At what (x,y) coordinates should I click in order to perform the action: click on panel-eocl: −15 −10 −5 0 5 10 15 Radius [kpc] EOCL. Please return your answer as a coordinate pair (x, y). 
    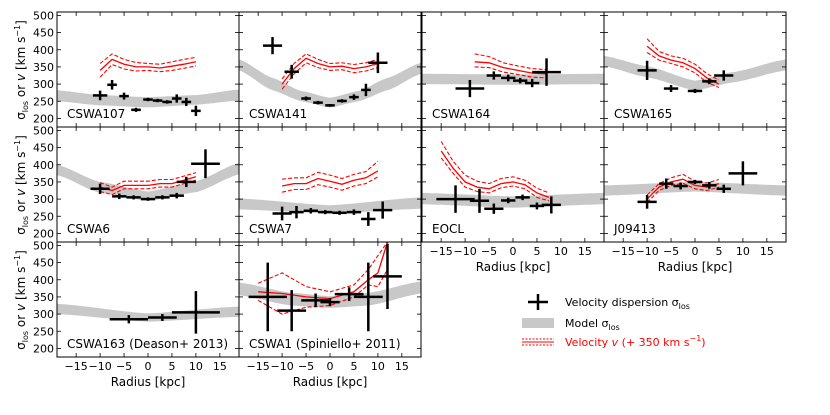
    Looking at the image, I should click on (513, 200).